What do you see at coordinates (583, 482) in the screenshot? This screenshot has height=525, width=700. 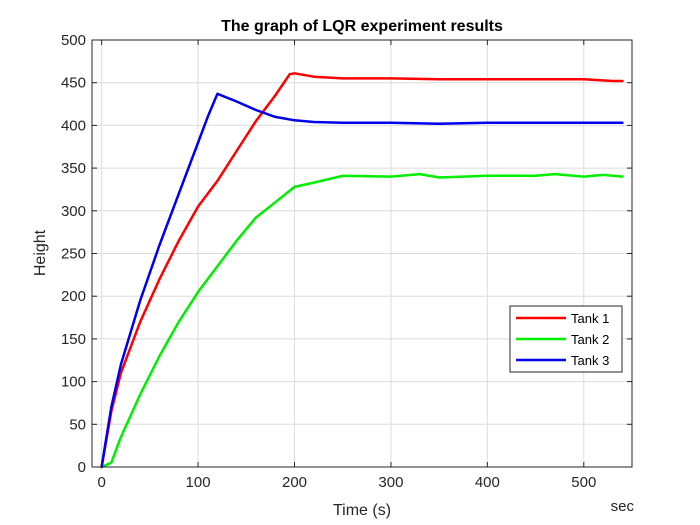 I see `x-tick-label: 500` at bounding box center [583, 482].